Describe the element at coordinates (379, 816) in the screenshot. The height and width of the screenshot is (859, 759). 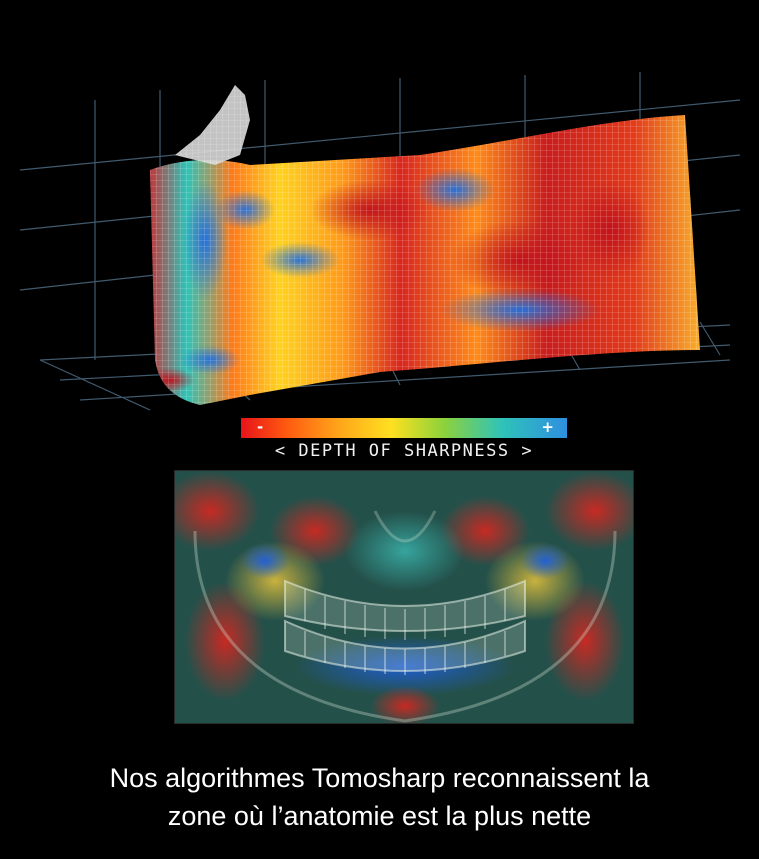
I see `caption-line-2: zone où l’anatomie est la plus nette` at that location.